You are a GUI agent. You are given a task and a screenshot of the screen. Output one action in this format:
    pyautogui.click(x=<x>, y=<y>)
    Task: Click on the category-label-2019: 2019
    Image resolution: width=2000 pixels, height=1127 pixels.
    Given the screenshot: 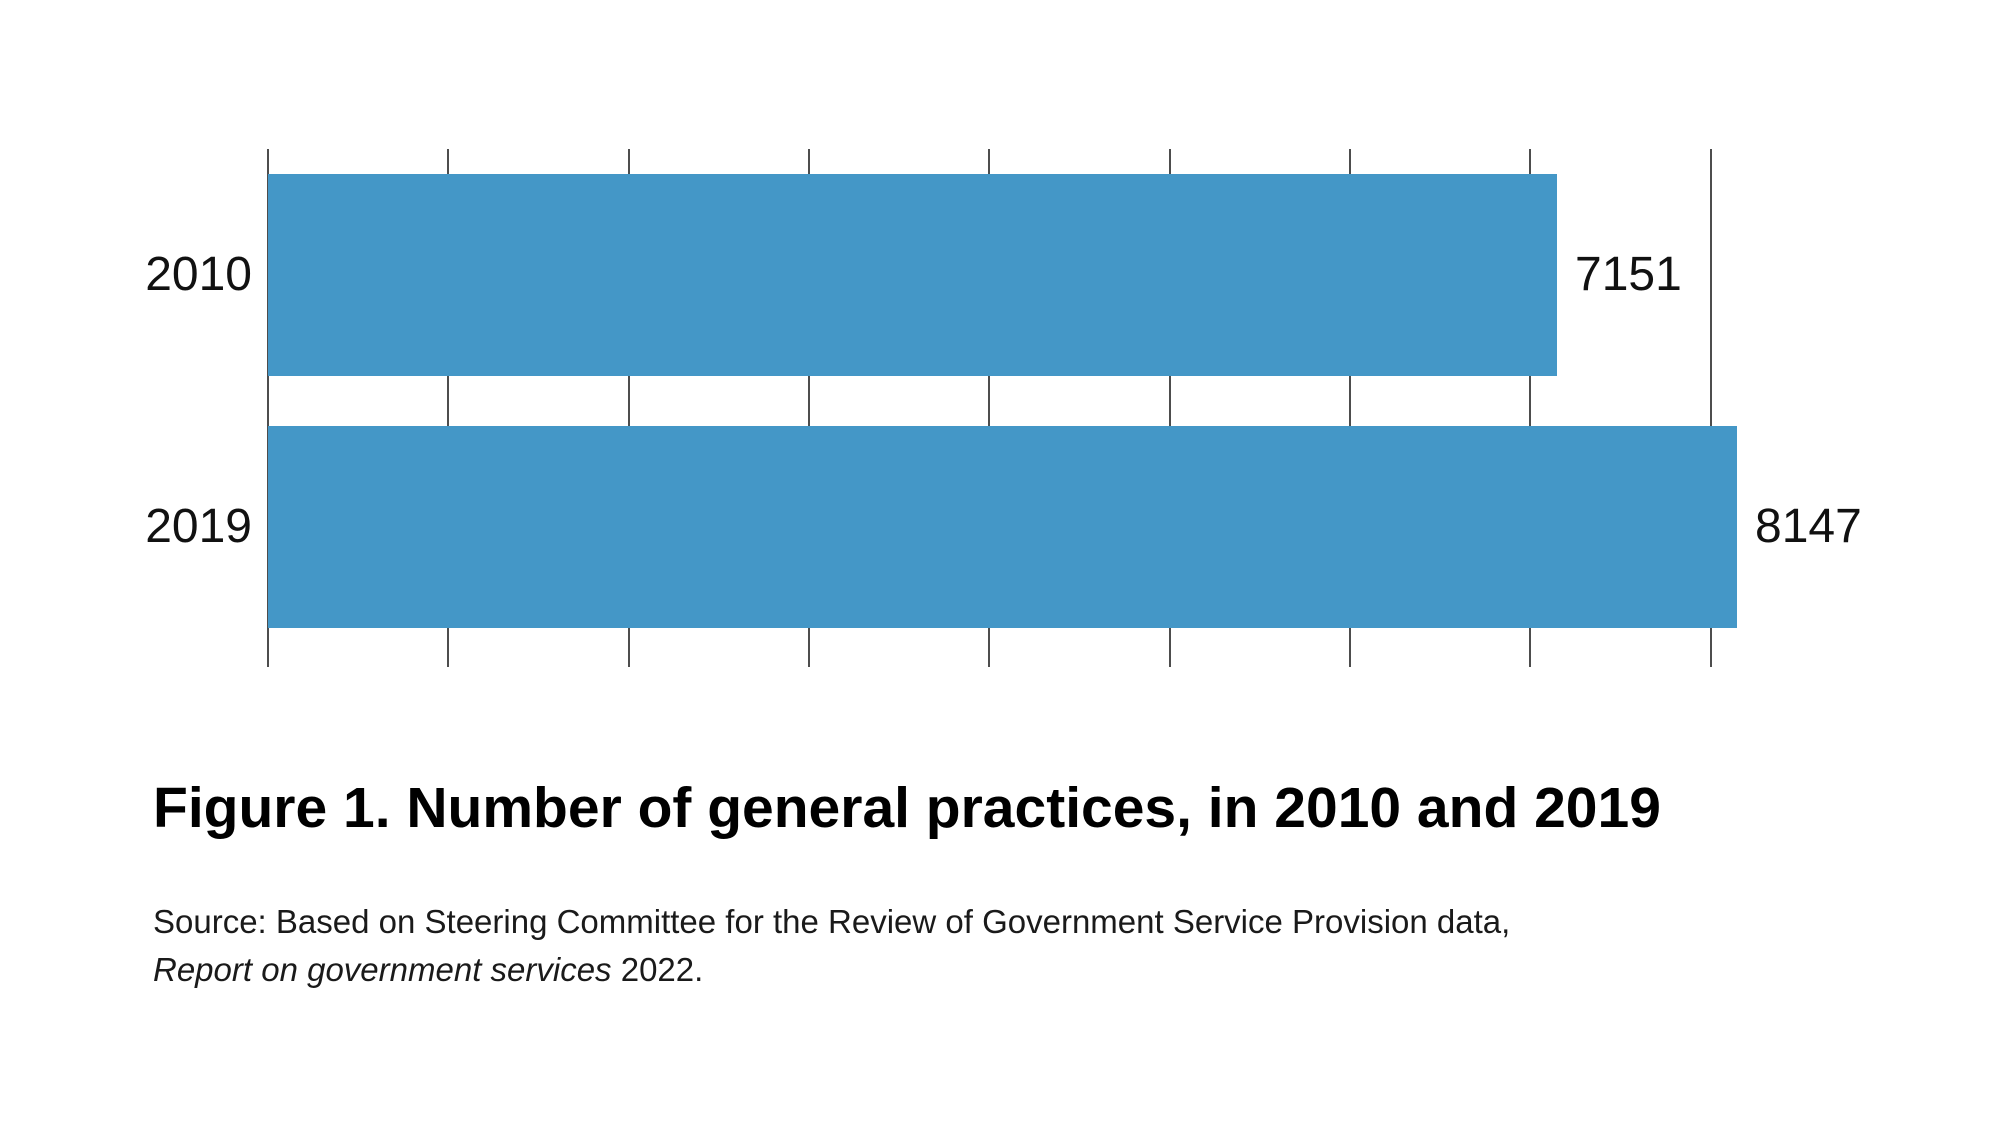 What is the action you would take?
    pyautogui.click(x=198, y=526)
    